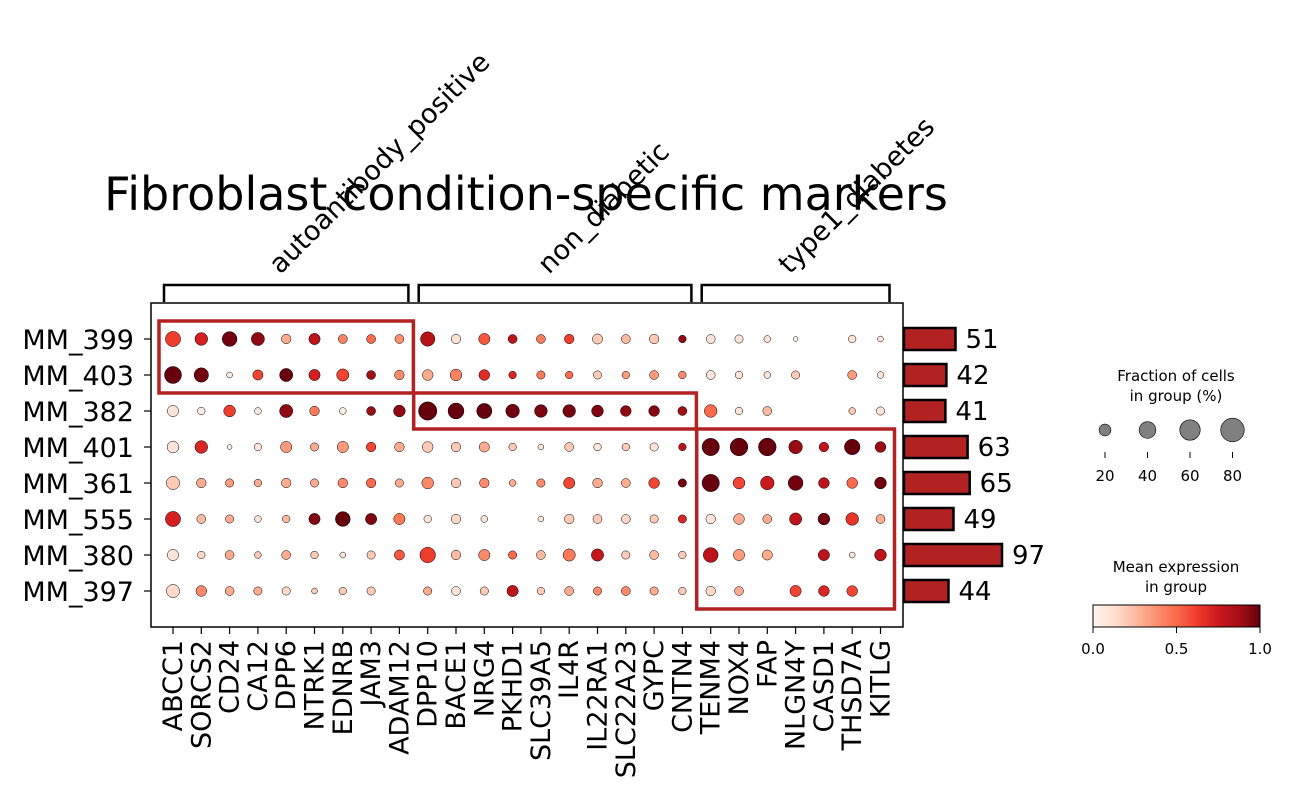  I want to click on count-label: 97, so click(1028, 556).